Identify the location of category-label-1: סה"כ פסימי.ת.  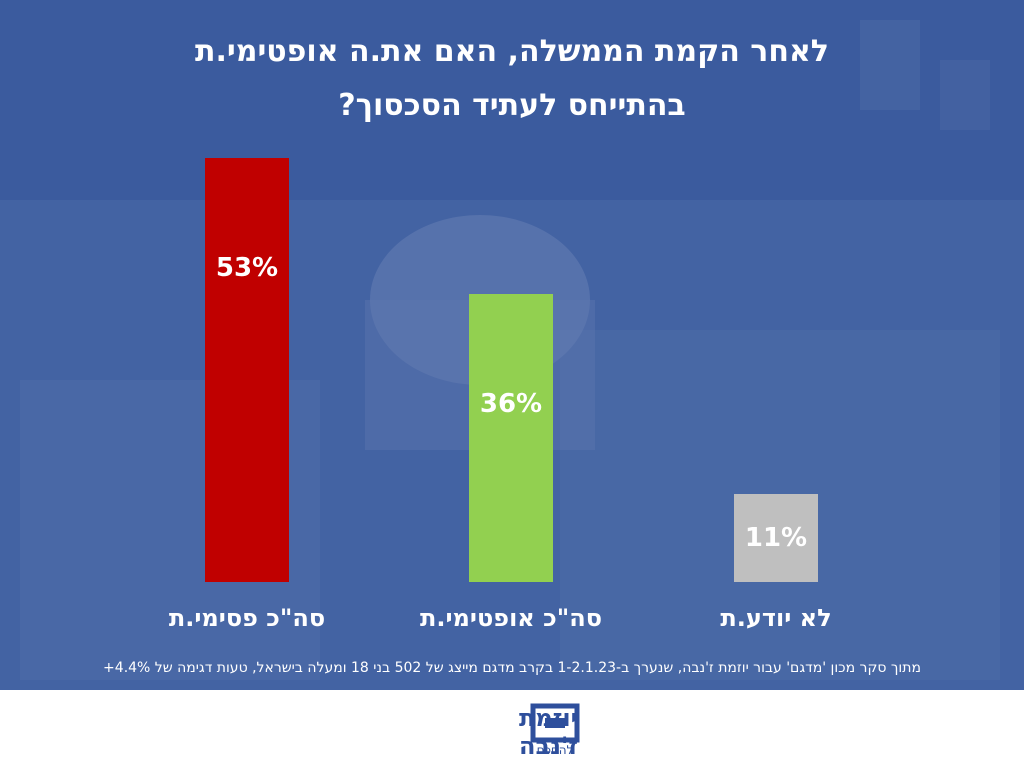
(247, 618).